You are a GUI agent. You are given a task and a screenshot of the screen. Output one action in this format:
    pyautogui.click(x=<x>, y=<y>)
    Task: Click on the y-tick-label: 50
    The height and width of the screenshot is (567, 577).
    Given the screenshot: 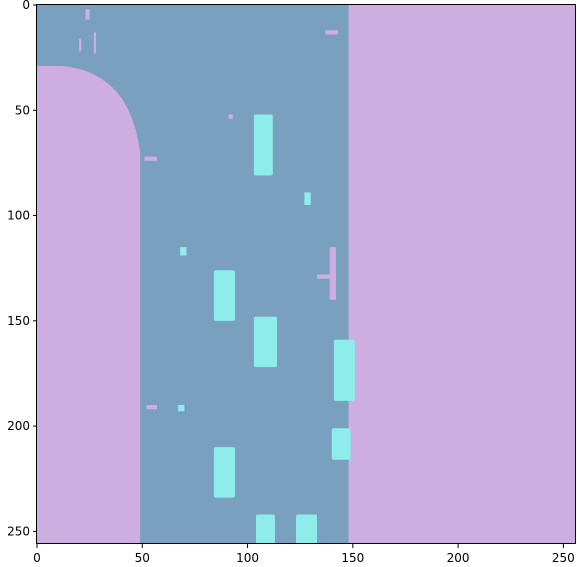 What is the action you would take?
    pyautogui.click(x=22, y=110)
    